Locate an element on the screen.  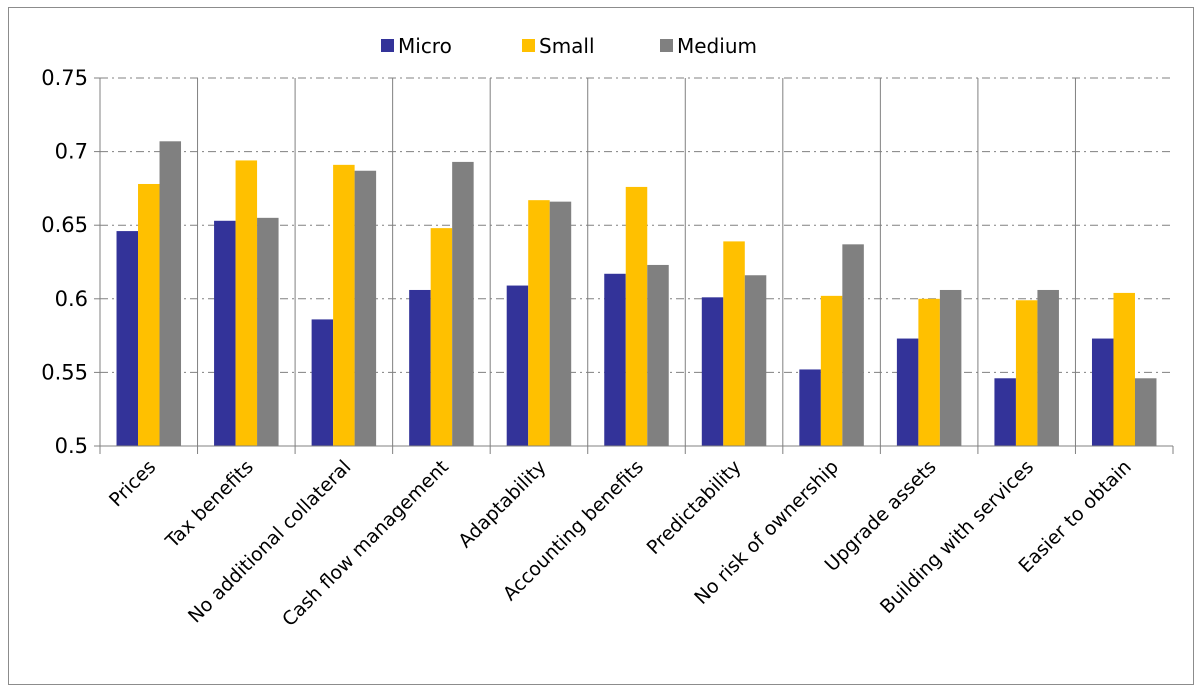
y-tick-label: 0.6 is located at coordinates (71, 299).